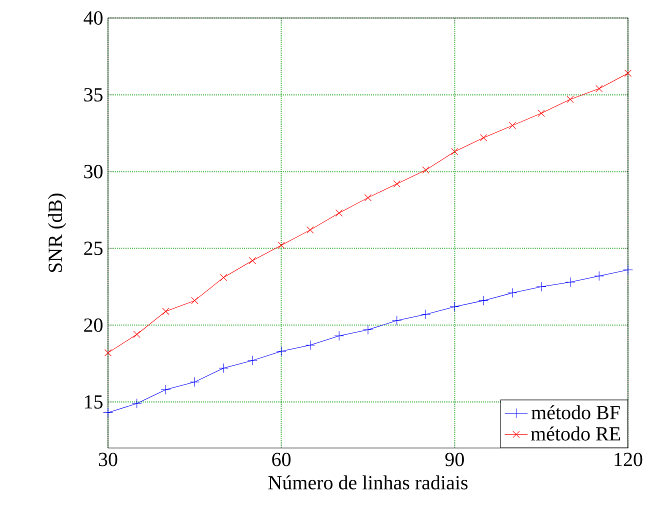  What do you see at coordinates (108, 459) in the screenshot?
I see `x-tick-label: 30` at bounding box center [108, 459].